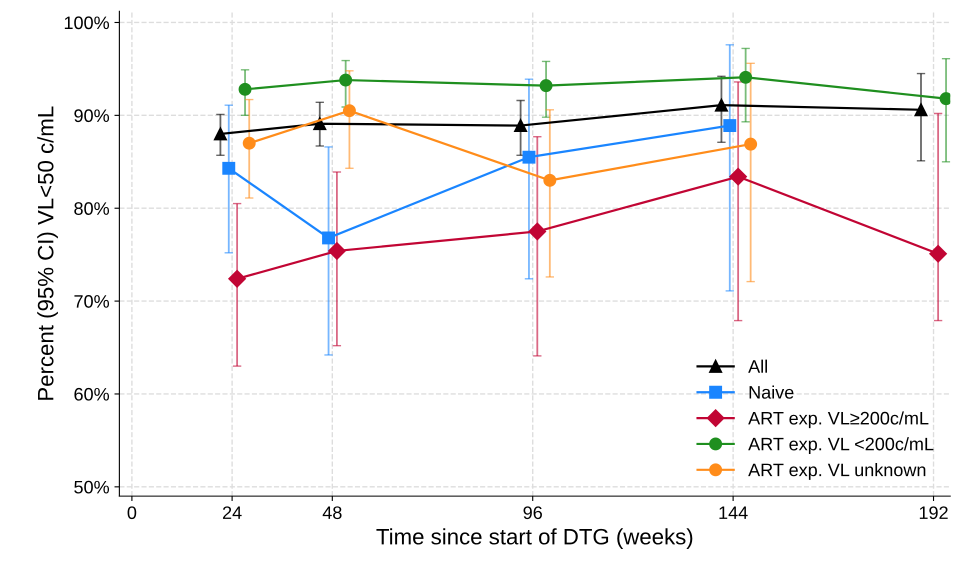 The image size is (955, 567). Describe the element at coordinates (87, 23) in the screenshot. I see `y-tick-label: 100%` at that location.